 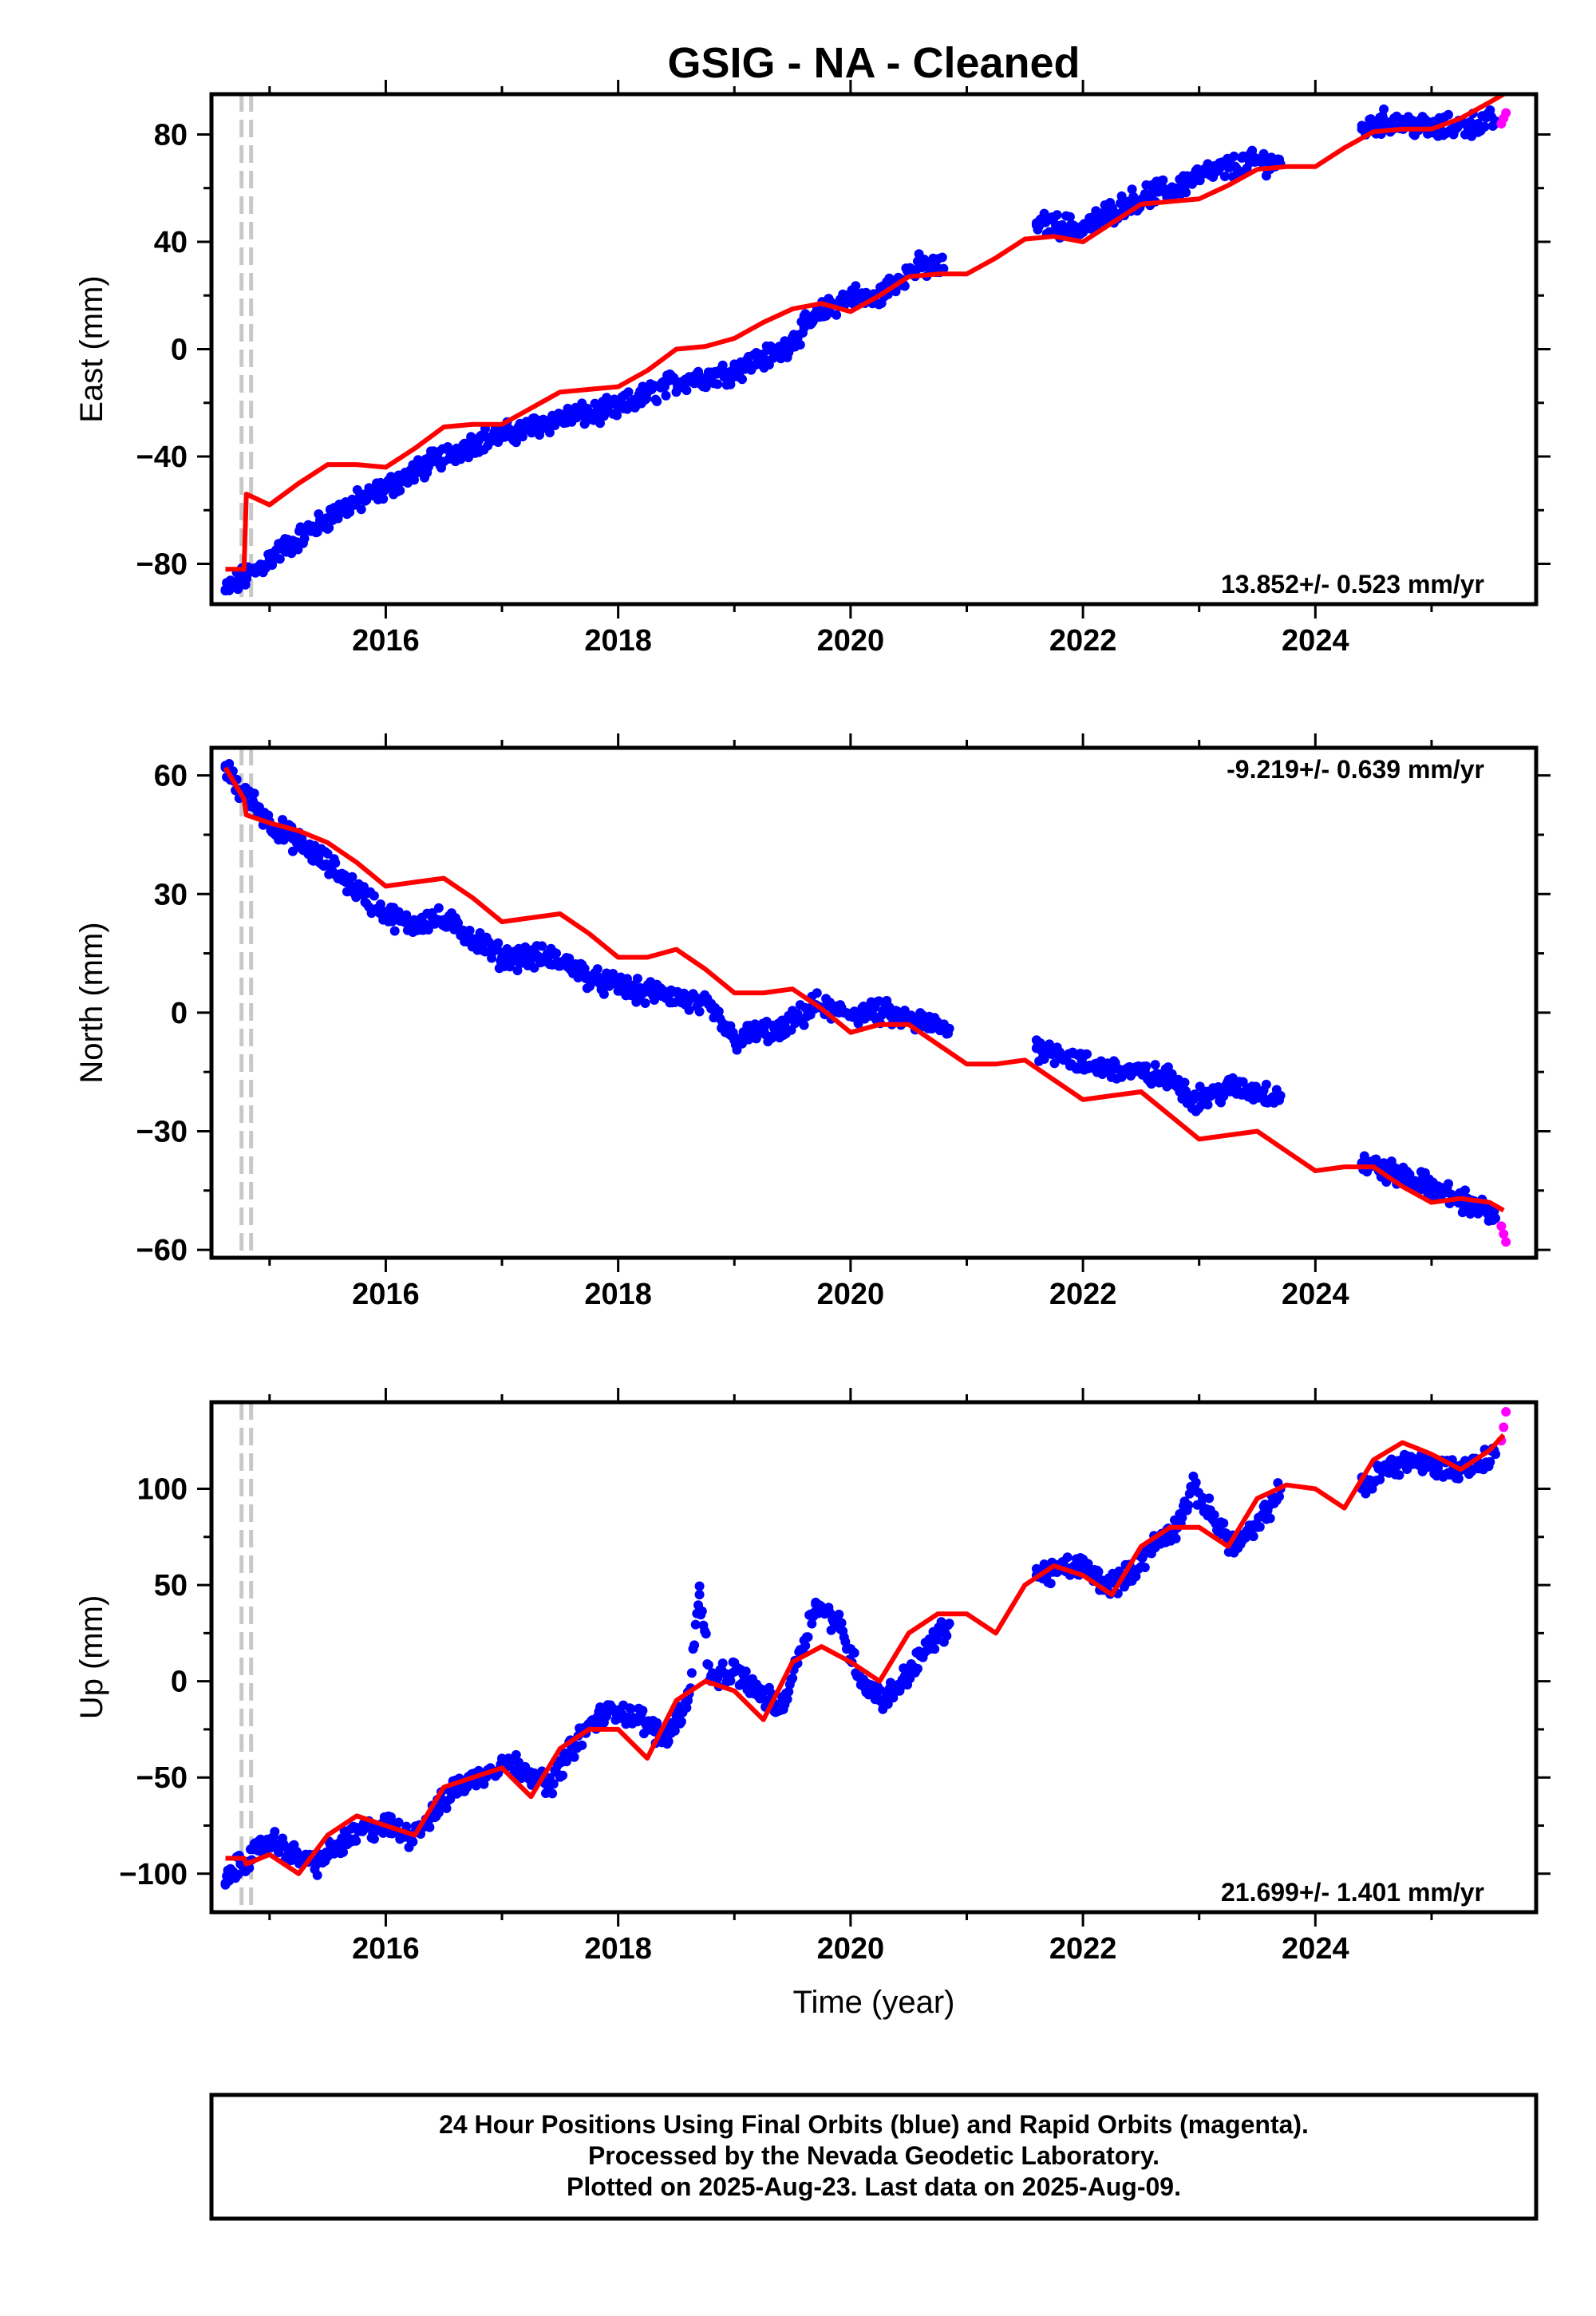 I want to click on east-y-tick-label: −80, so click(x=162, y=565).